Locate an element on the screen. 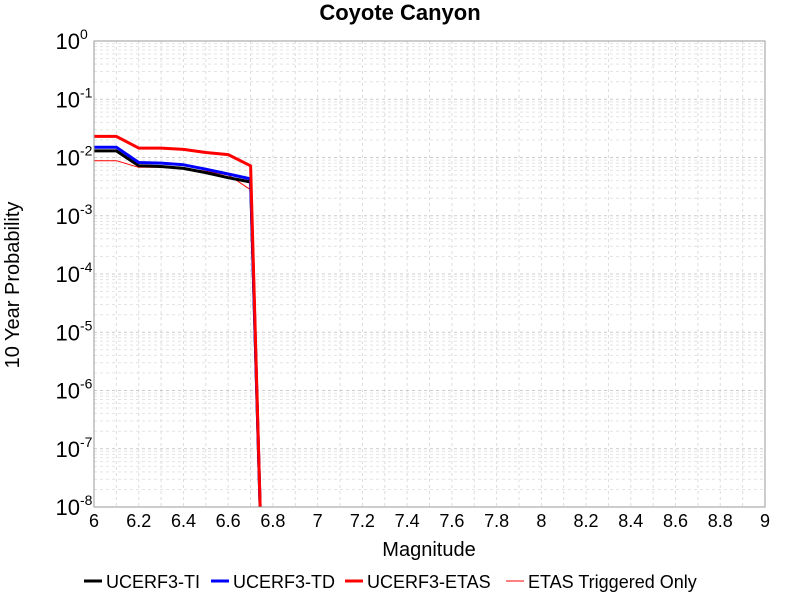 The width and height of the screenshot is (800, 600). legend-label: ETAS Triggered Only is located at coordinates (612, 582).